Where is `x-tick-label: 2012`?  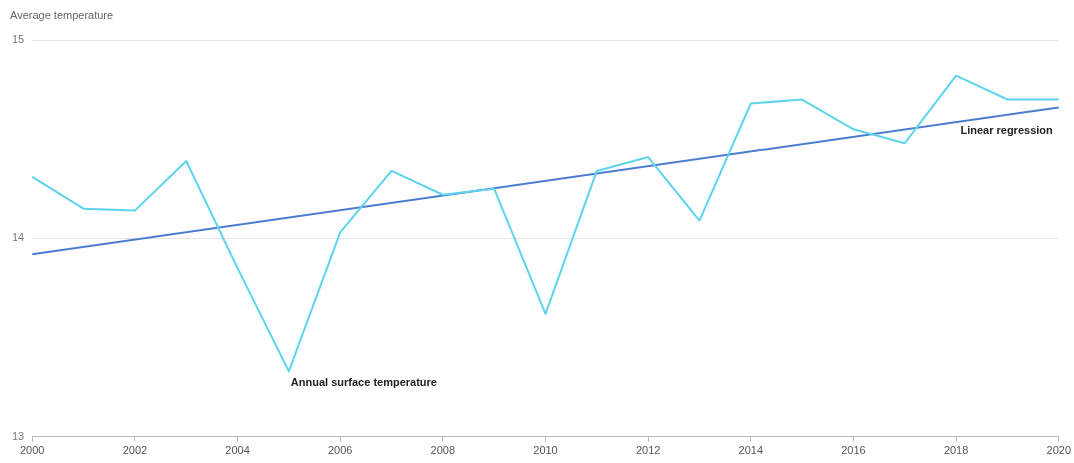
x-tick-label: 2012 is located at coordinates (648, 450).